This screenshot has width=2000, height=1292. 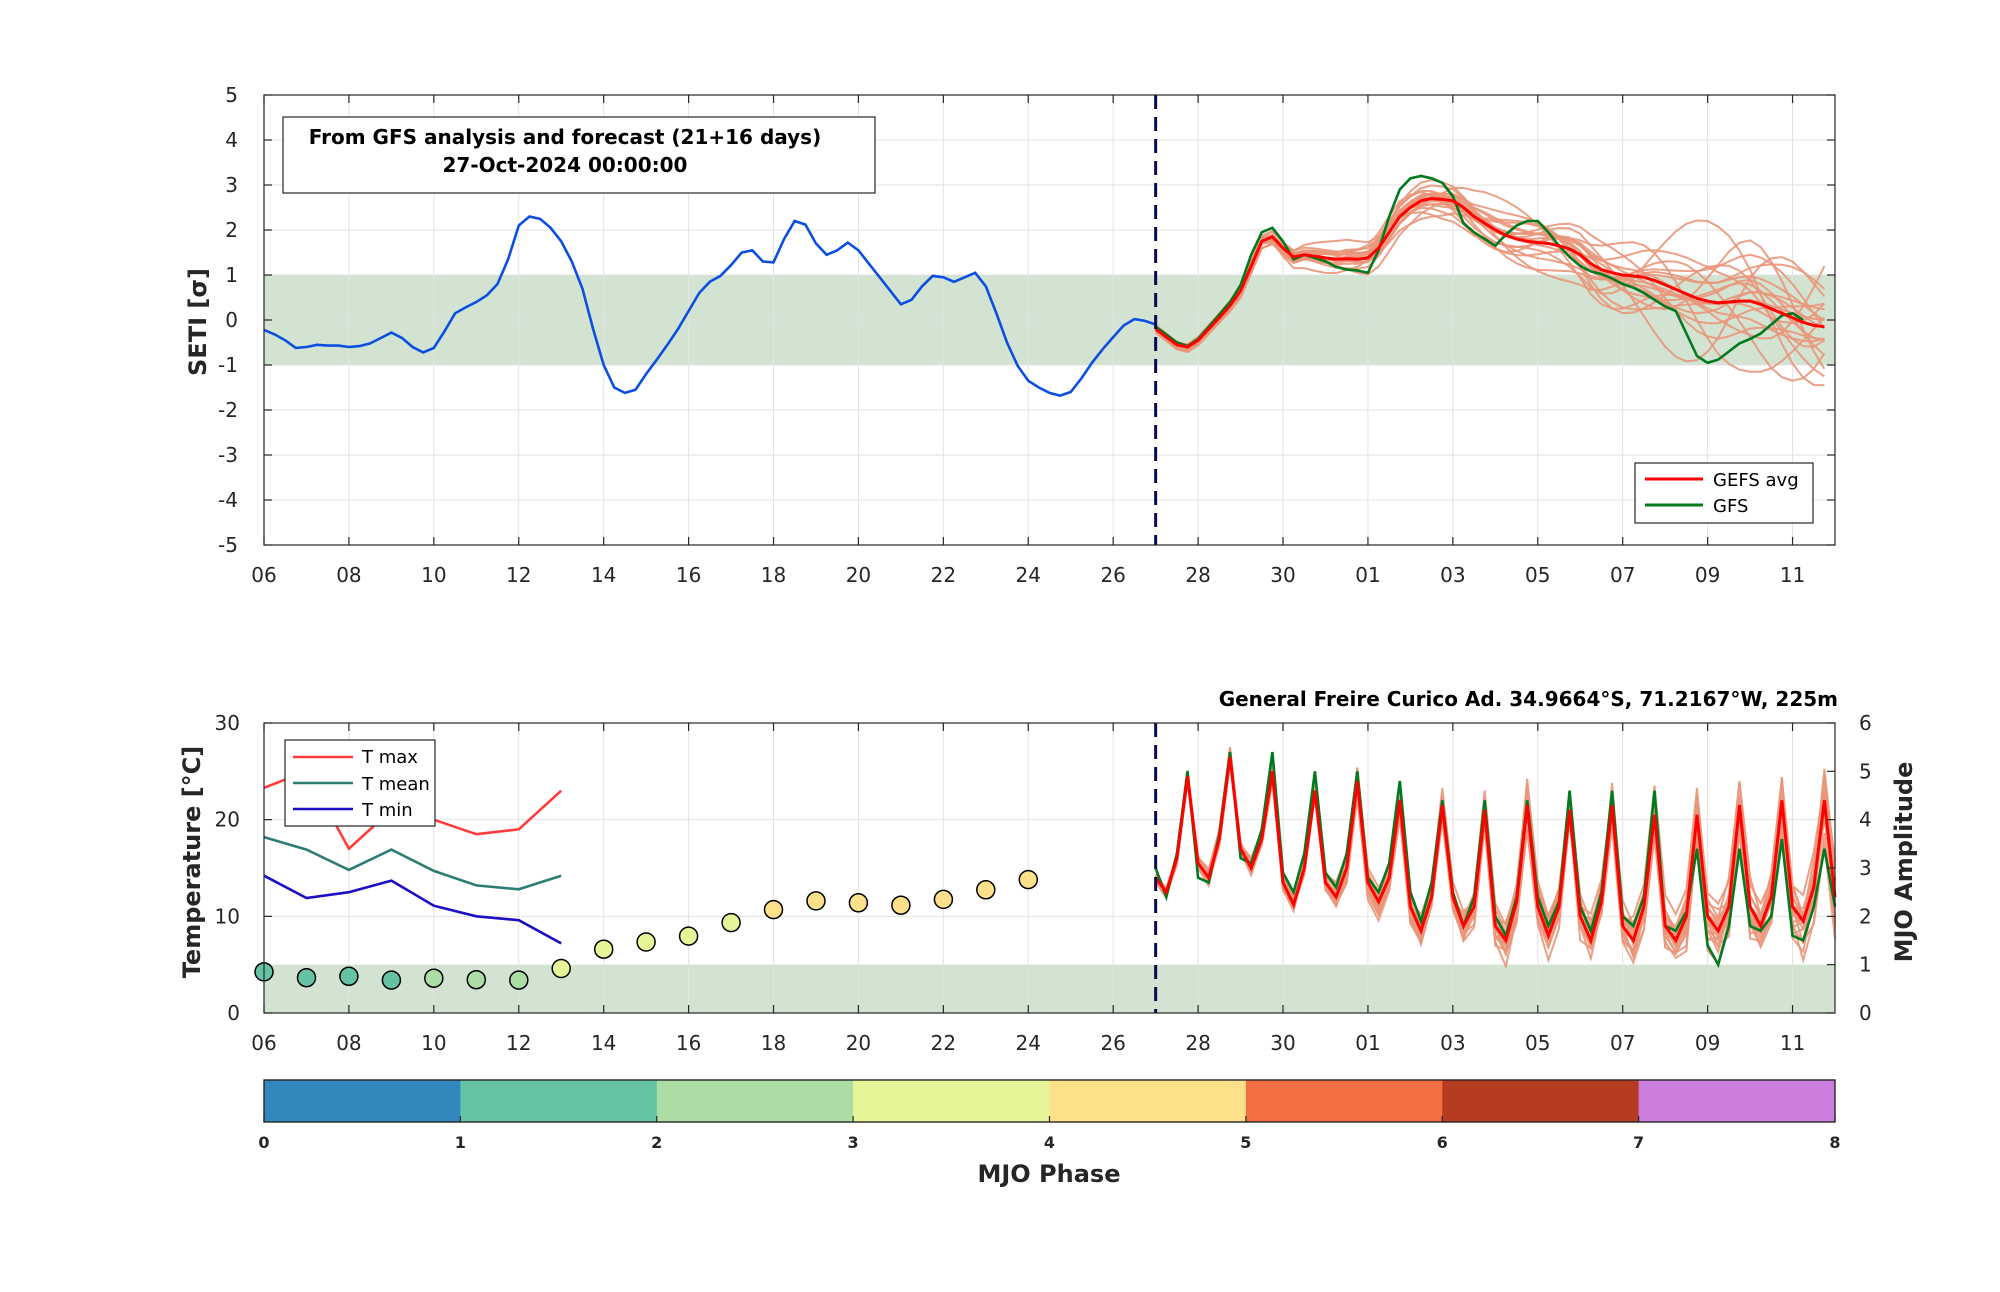 I want to click on temperature-y-label: Temperature [°C], so click(x=192, y=862).